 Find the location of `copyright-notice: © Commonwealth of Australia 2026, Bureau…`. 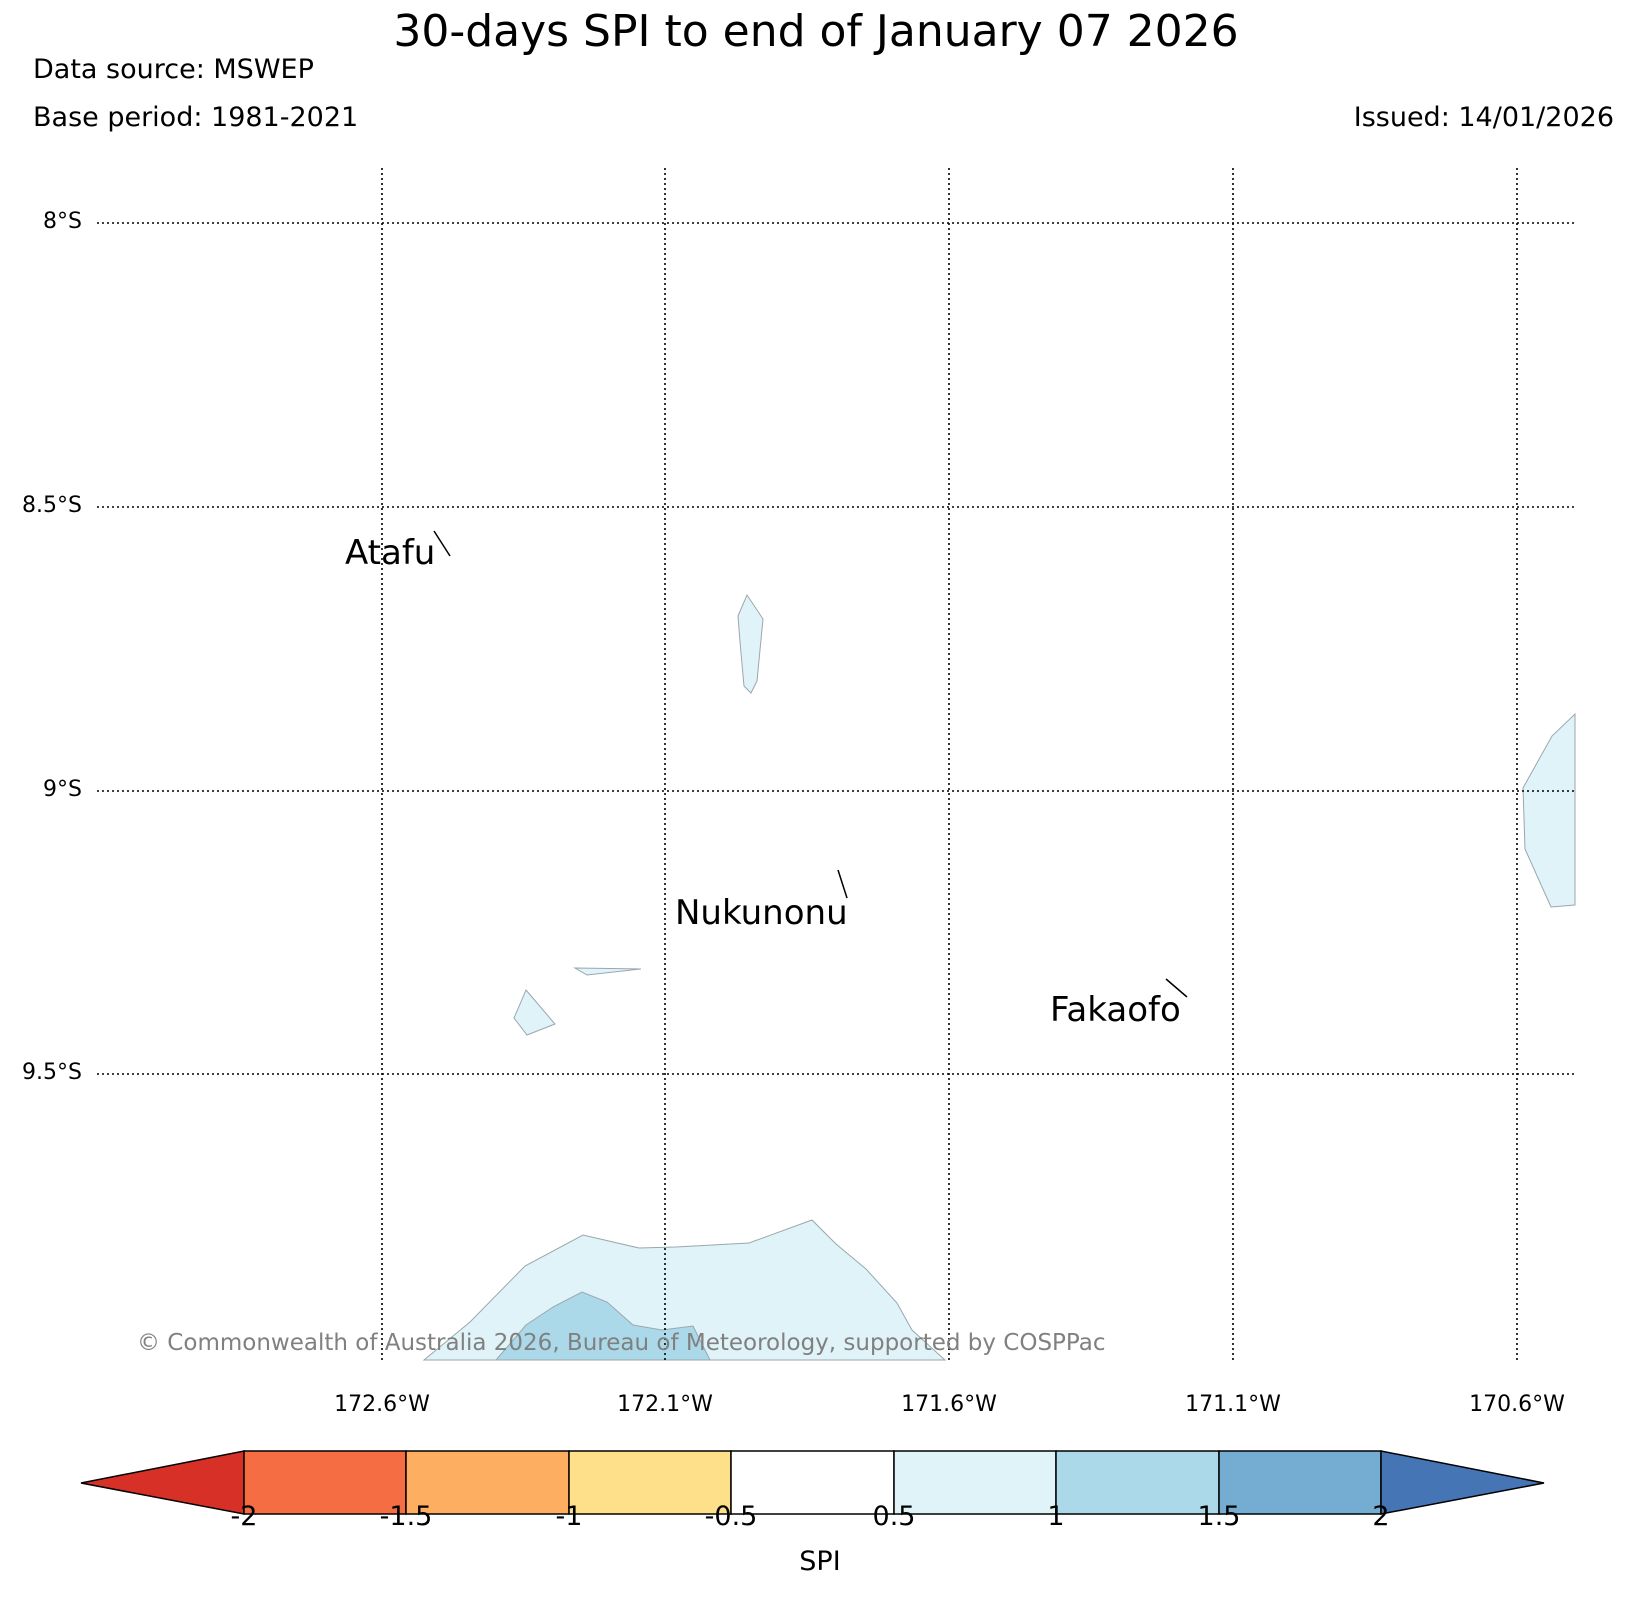

copyright-notice: © Commonwealth of Australia 2026, Bureau… is located at coordinates (621, 1343).